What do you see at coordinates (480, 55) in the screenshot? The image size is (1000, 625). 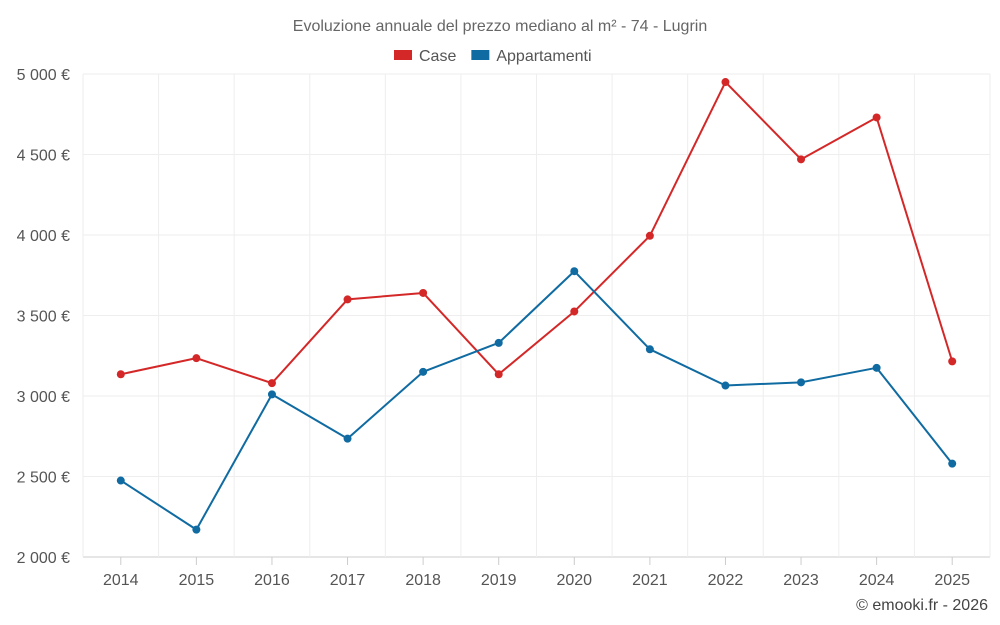 I see `legend-swatch-appartamenti` at bounding box center [480, 55].